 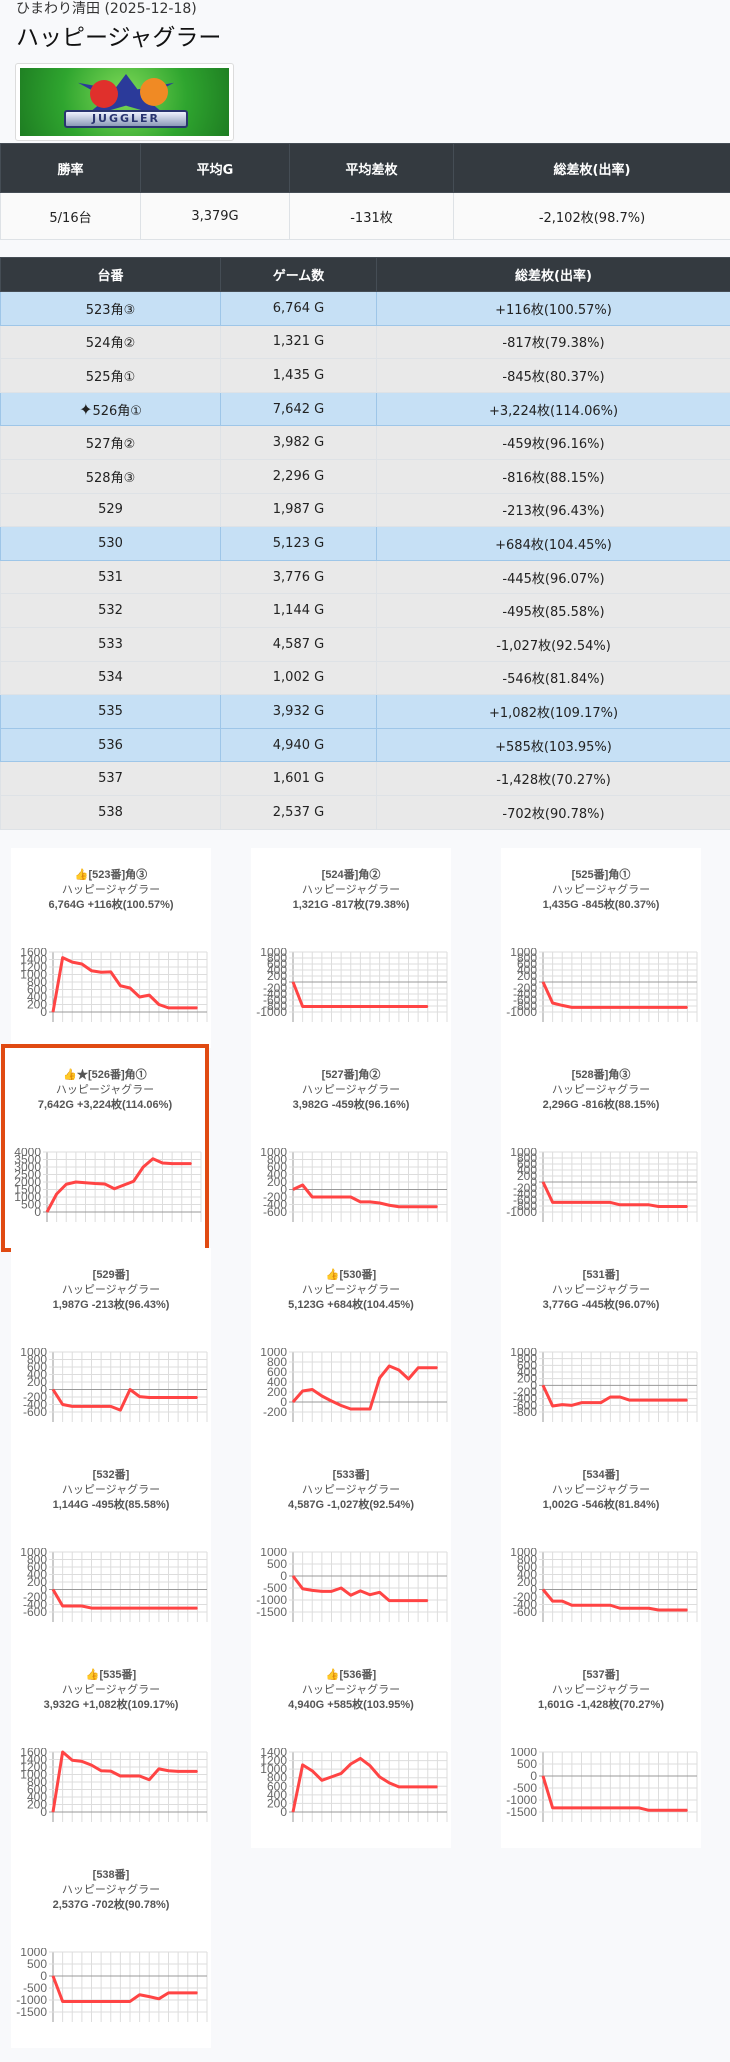 What do you see at coordinates (365, 577) in the screenshot?
I see `machine-row: 531 3,776 G -445枚(96.07%)` at bounding box center [365, 577].